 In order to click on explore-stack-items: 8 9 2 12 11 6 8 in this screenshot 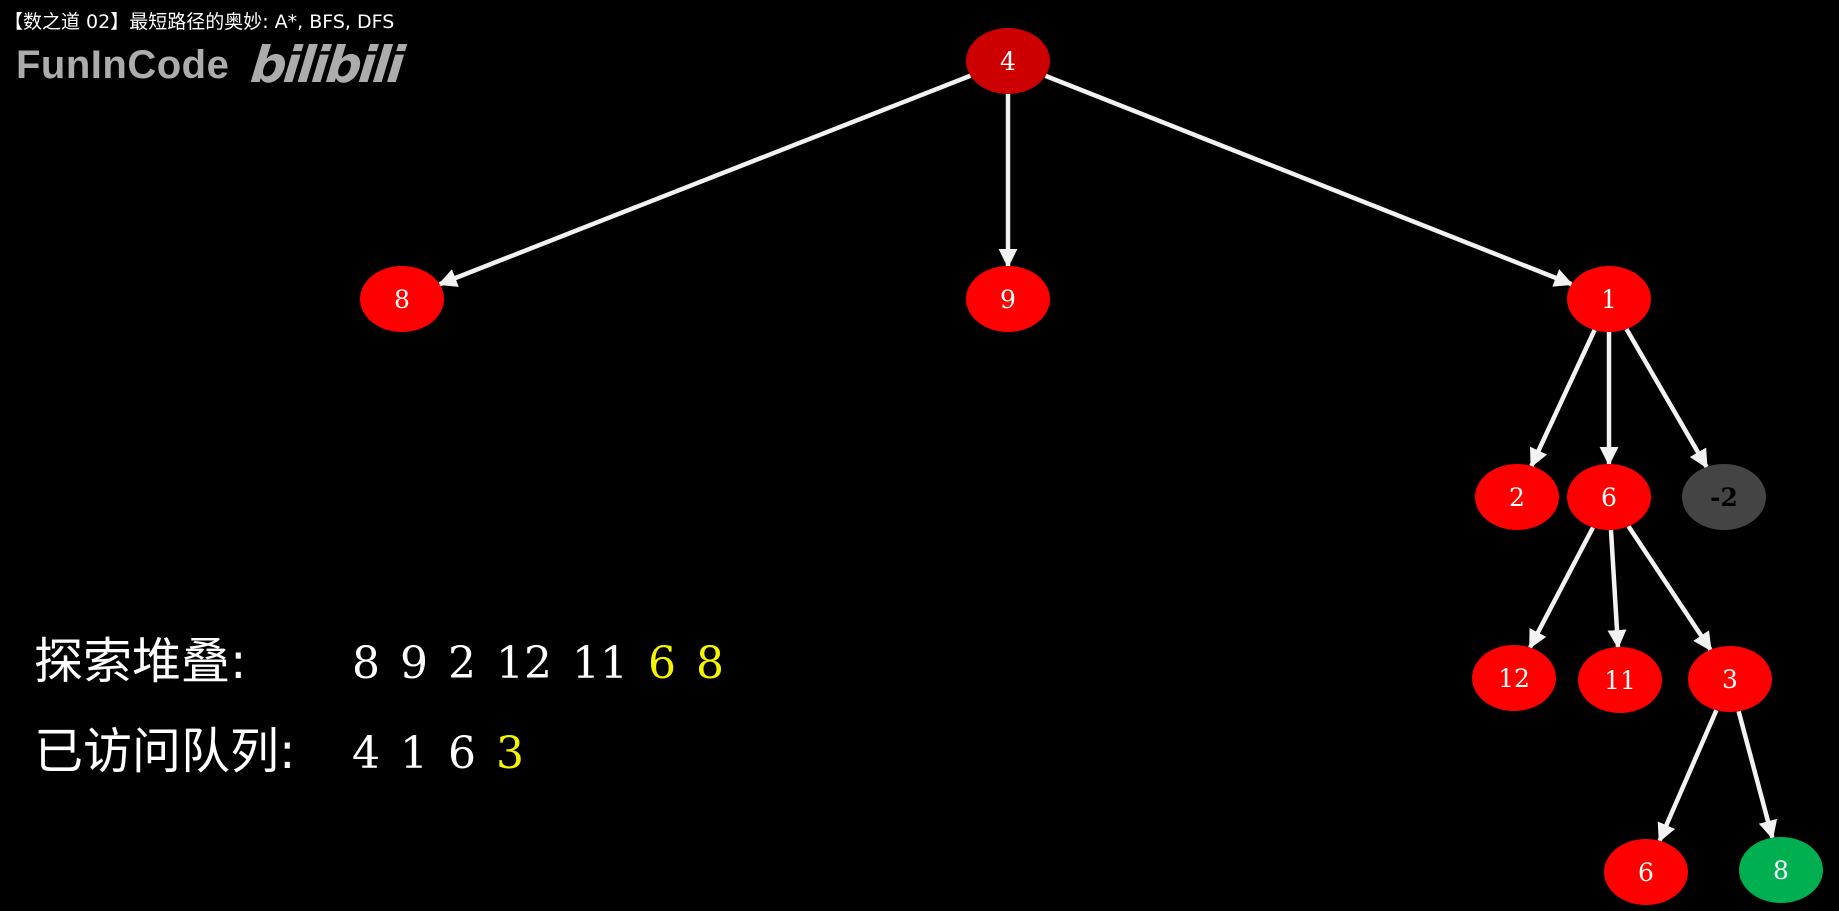, I will do `click(548, 661)`.